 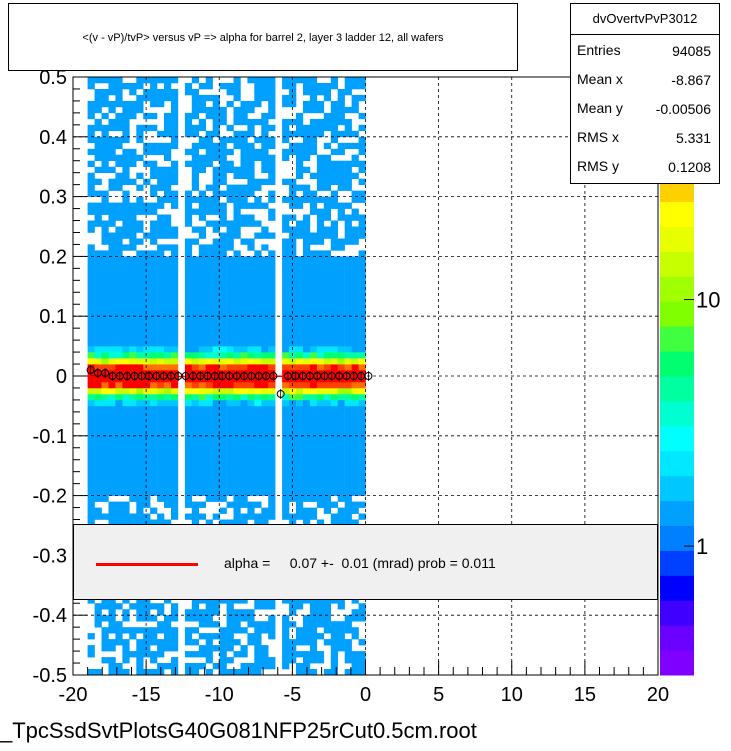 What do you see at coordinates (599, 50) in the screenshot?
I see `stats-label: Entries` at bounding box center [599, 50].